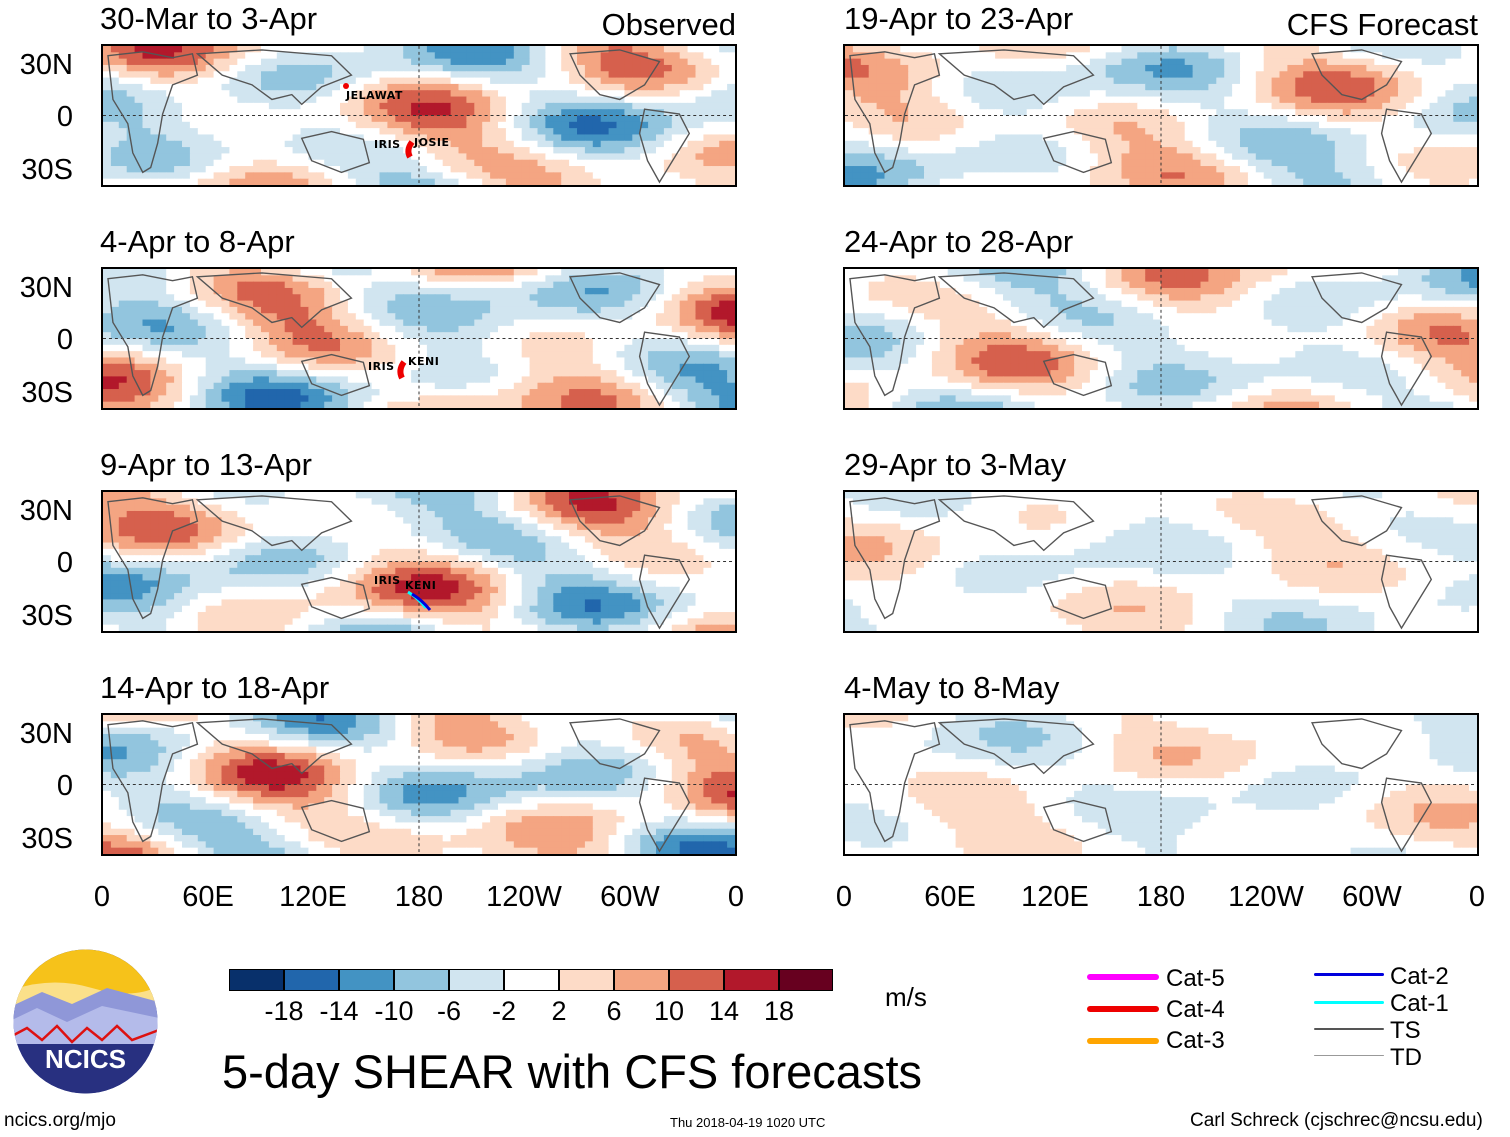  Describe the element at coordinates (906, 997) in the screenshot. I see `colorbar-units: m/s` at that location.